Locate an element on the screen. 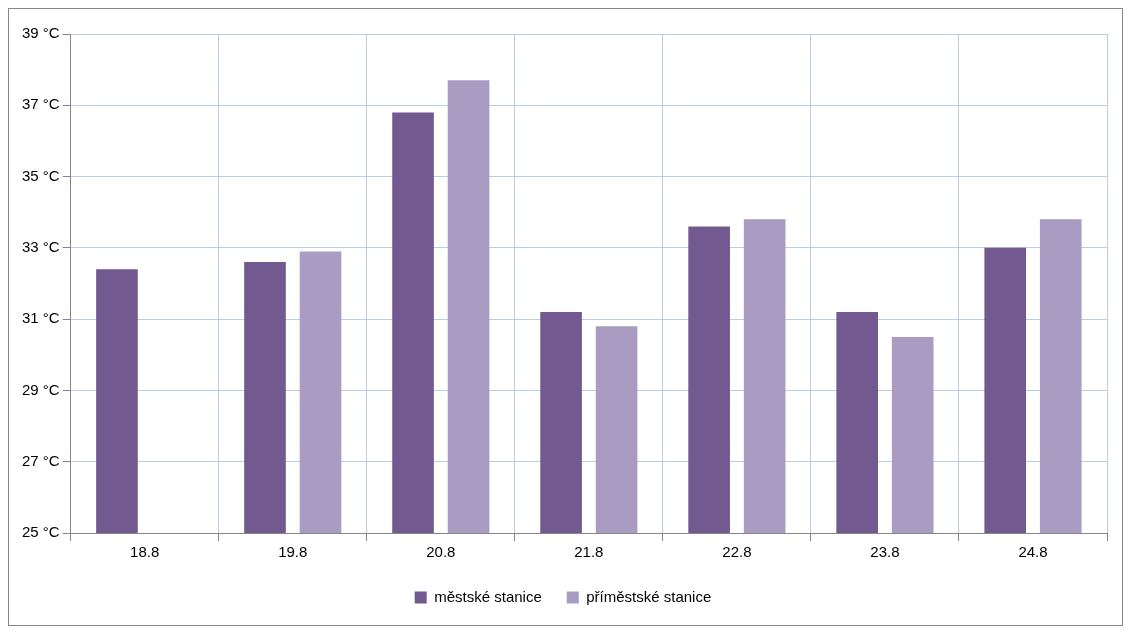  x-tick-label: 19.8 is located at coordinates (293, 552).